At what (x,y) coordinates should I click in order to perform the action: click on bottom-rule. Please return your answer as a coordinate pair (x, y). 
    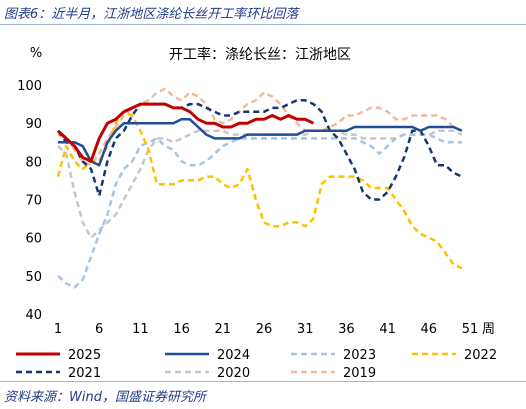
    Looking at the image, I should click on (263, 381).